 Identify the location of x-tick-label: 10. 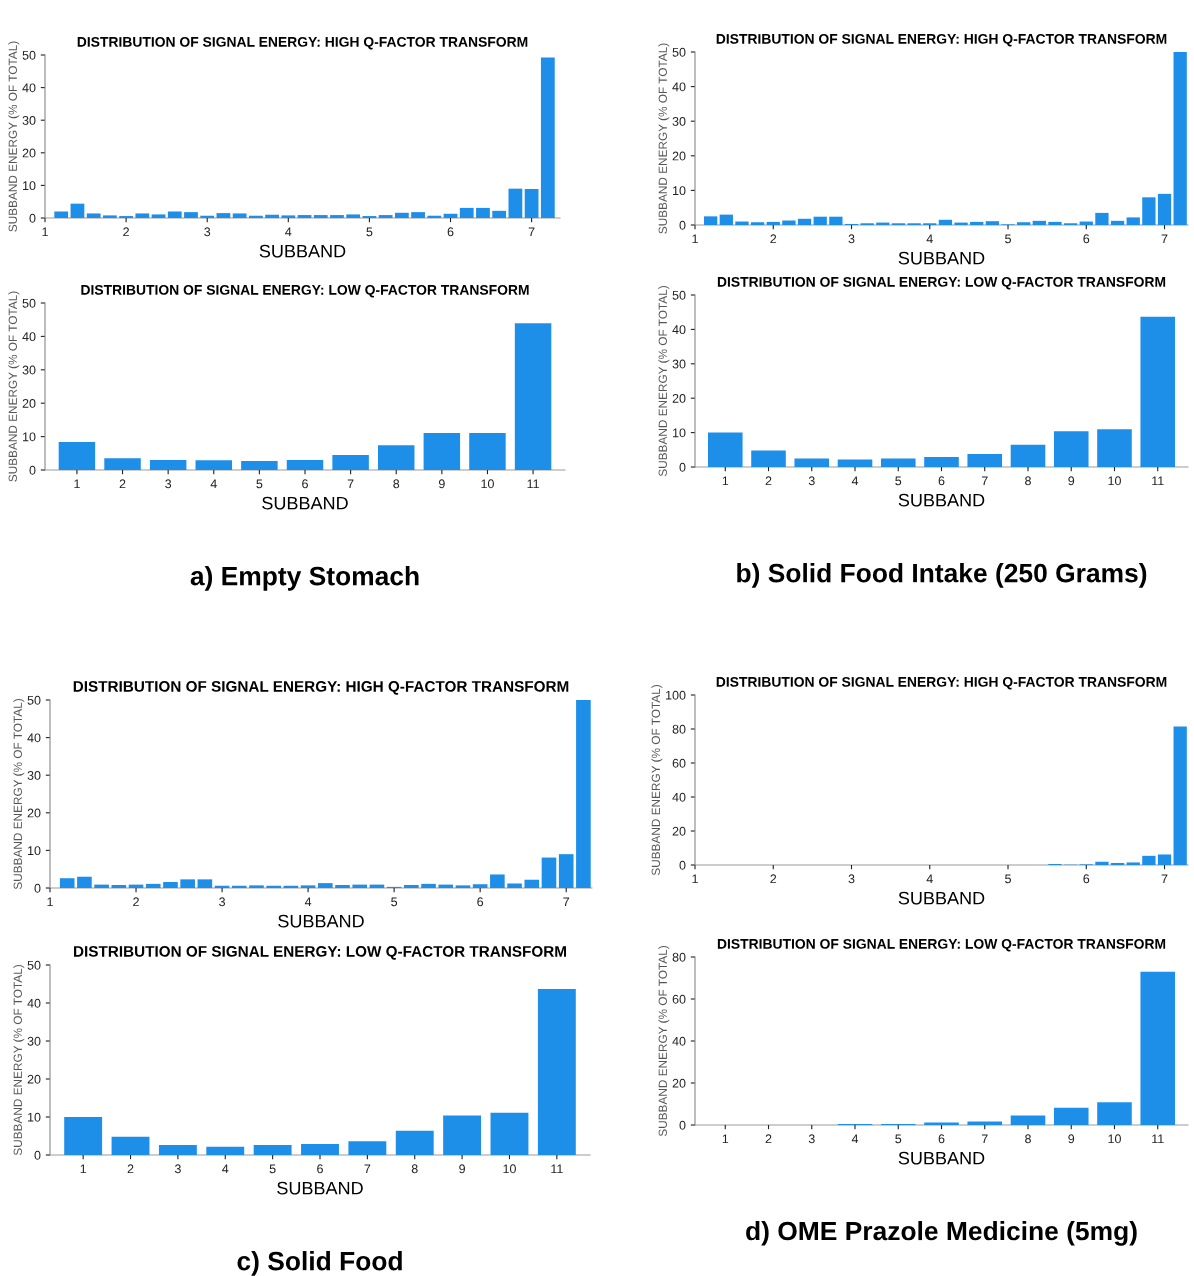
(487, 484).